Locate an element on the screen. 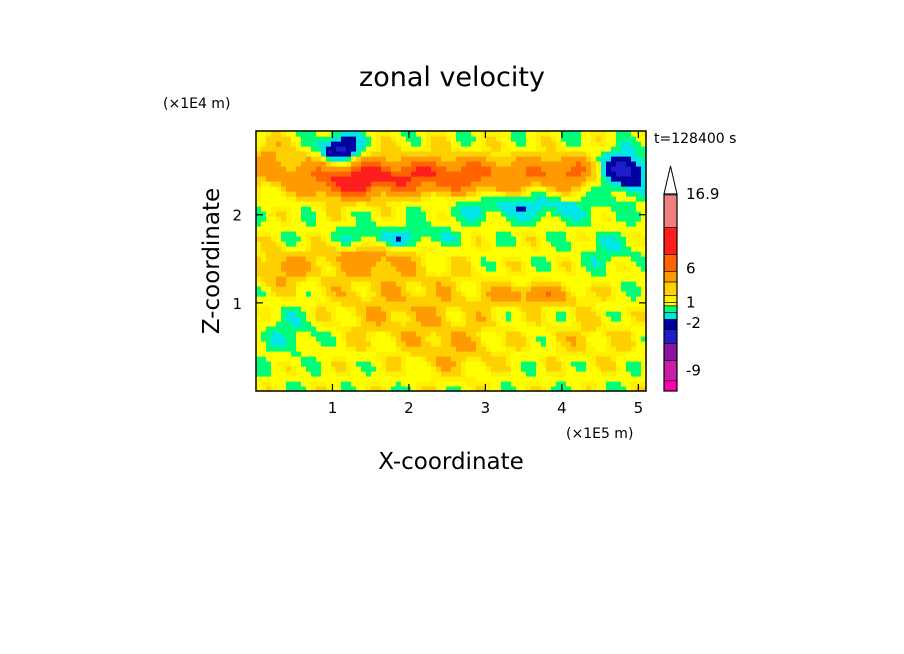  y-tick-label: 1 is located at coordinates (237, 304).